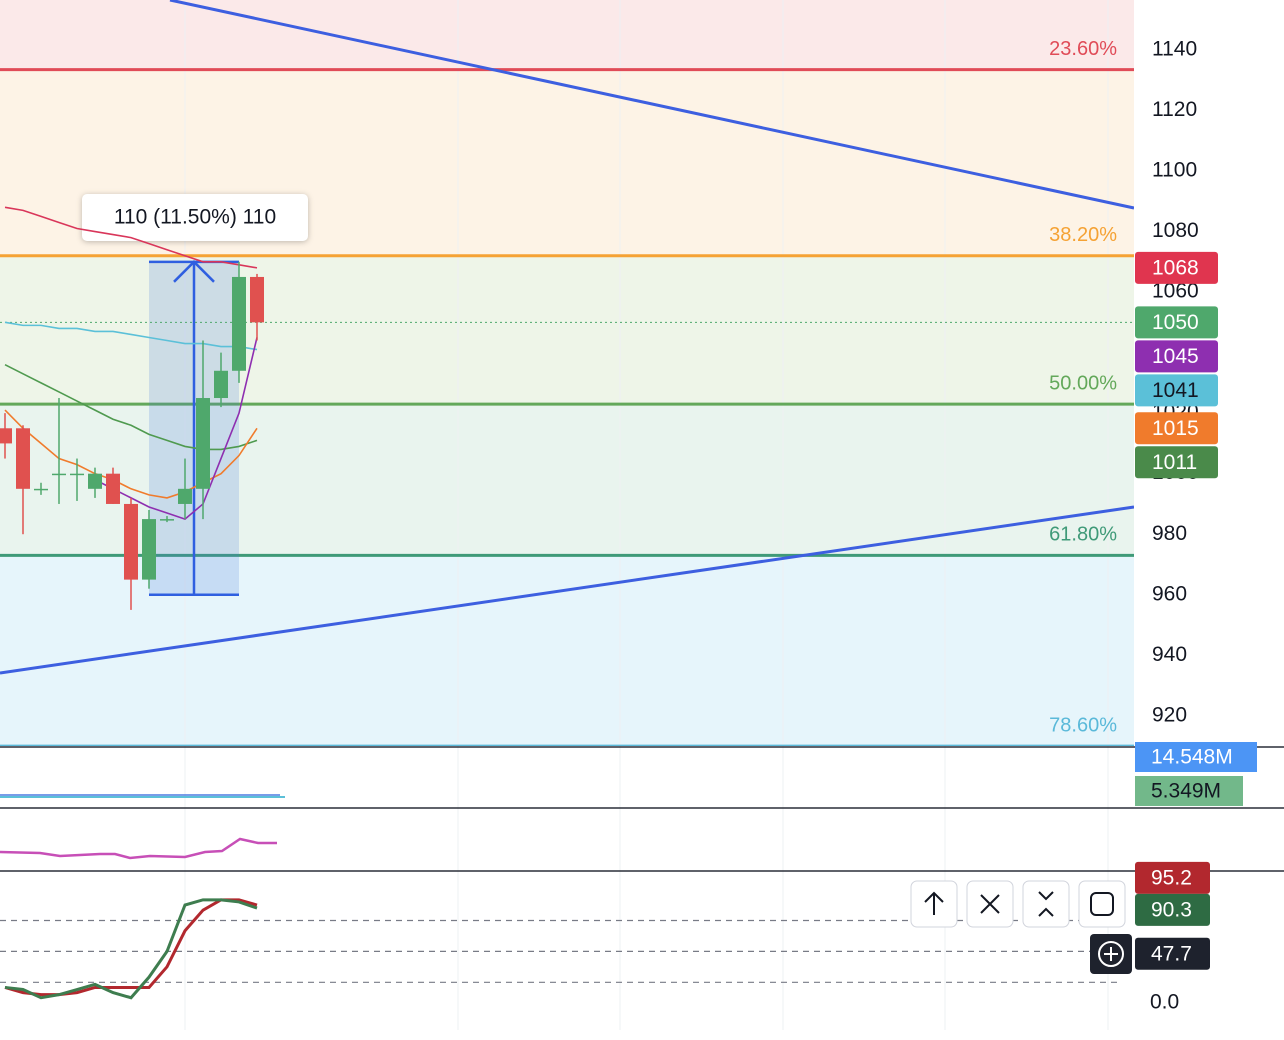  What do you see at coordinates (1175, 291) in the screenshot?
I see `y-tick-label: 1060` at bounding box center [1175, 291].